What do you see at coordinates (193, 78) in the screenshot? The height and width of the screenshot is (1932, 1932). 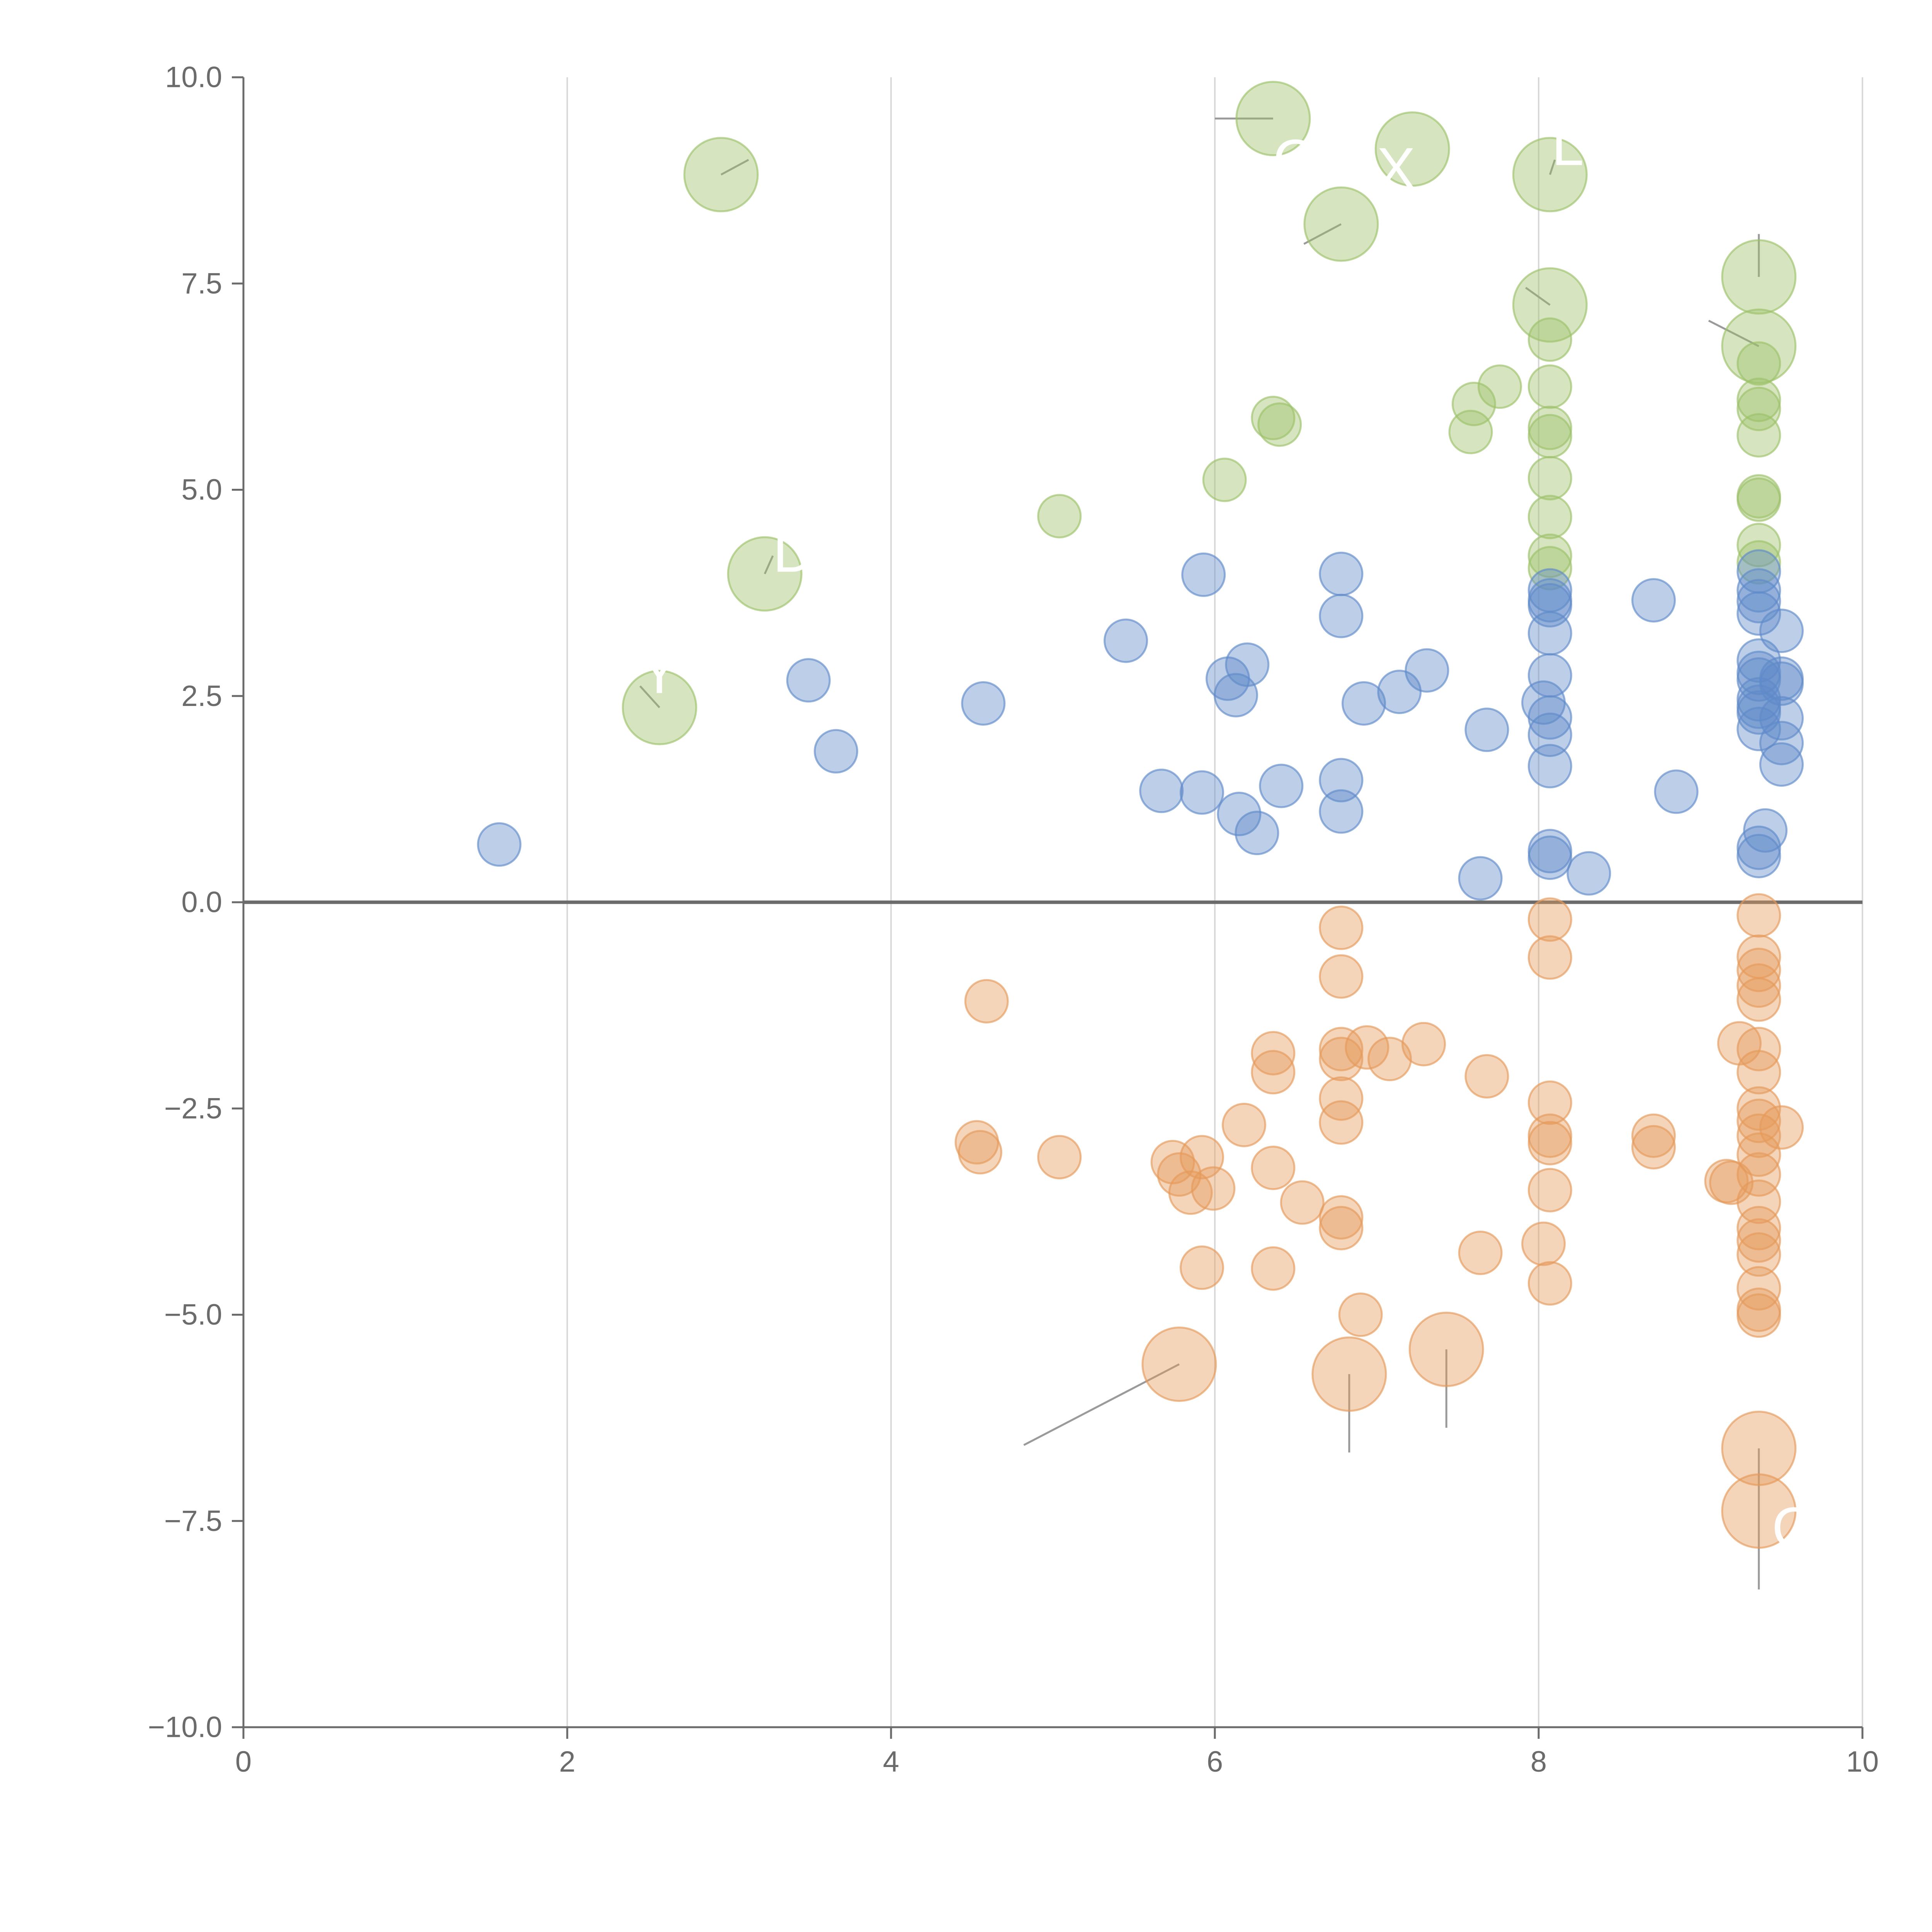 I see `y-tick-label: 10.0` at bounding box center [193, 78].